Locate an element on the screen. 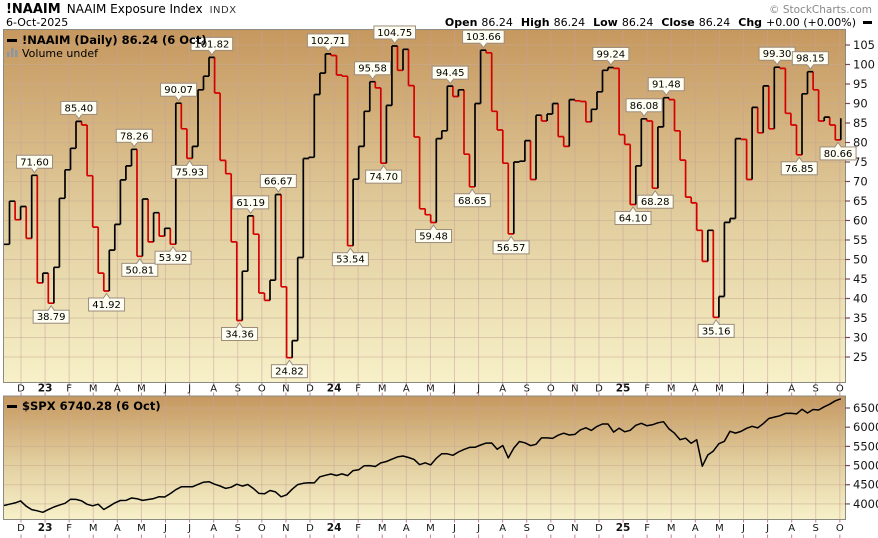 This screenshot has width=878, height=538. annotation-callout: 75.93 is located at coordinates (190, 169).